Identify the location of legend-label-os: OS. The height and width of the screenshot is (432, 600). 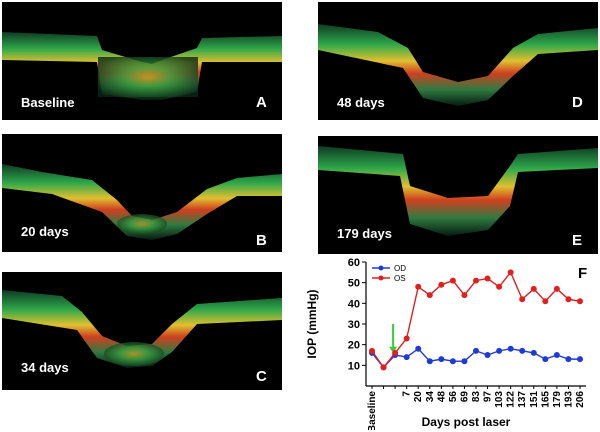
(400, 278).